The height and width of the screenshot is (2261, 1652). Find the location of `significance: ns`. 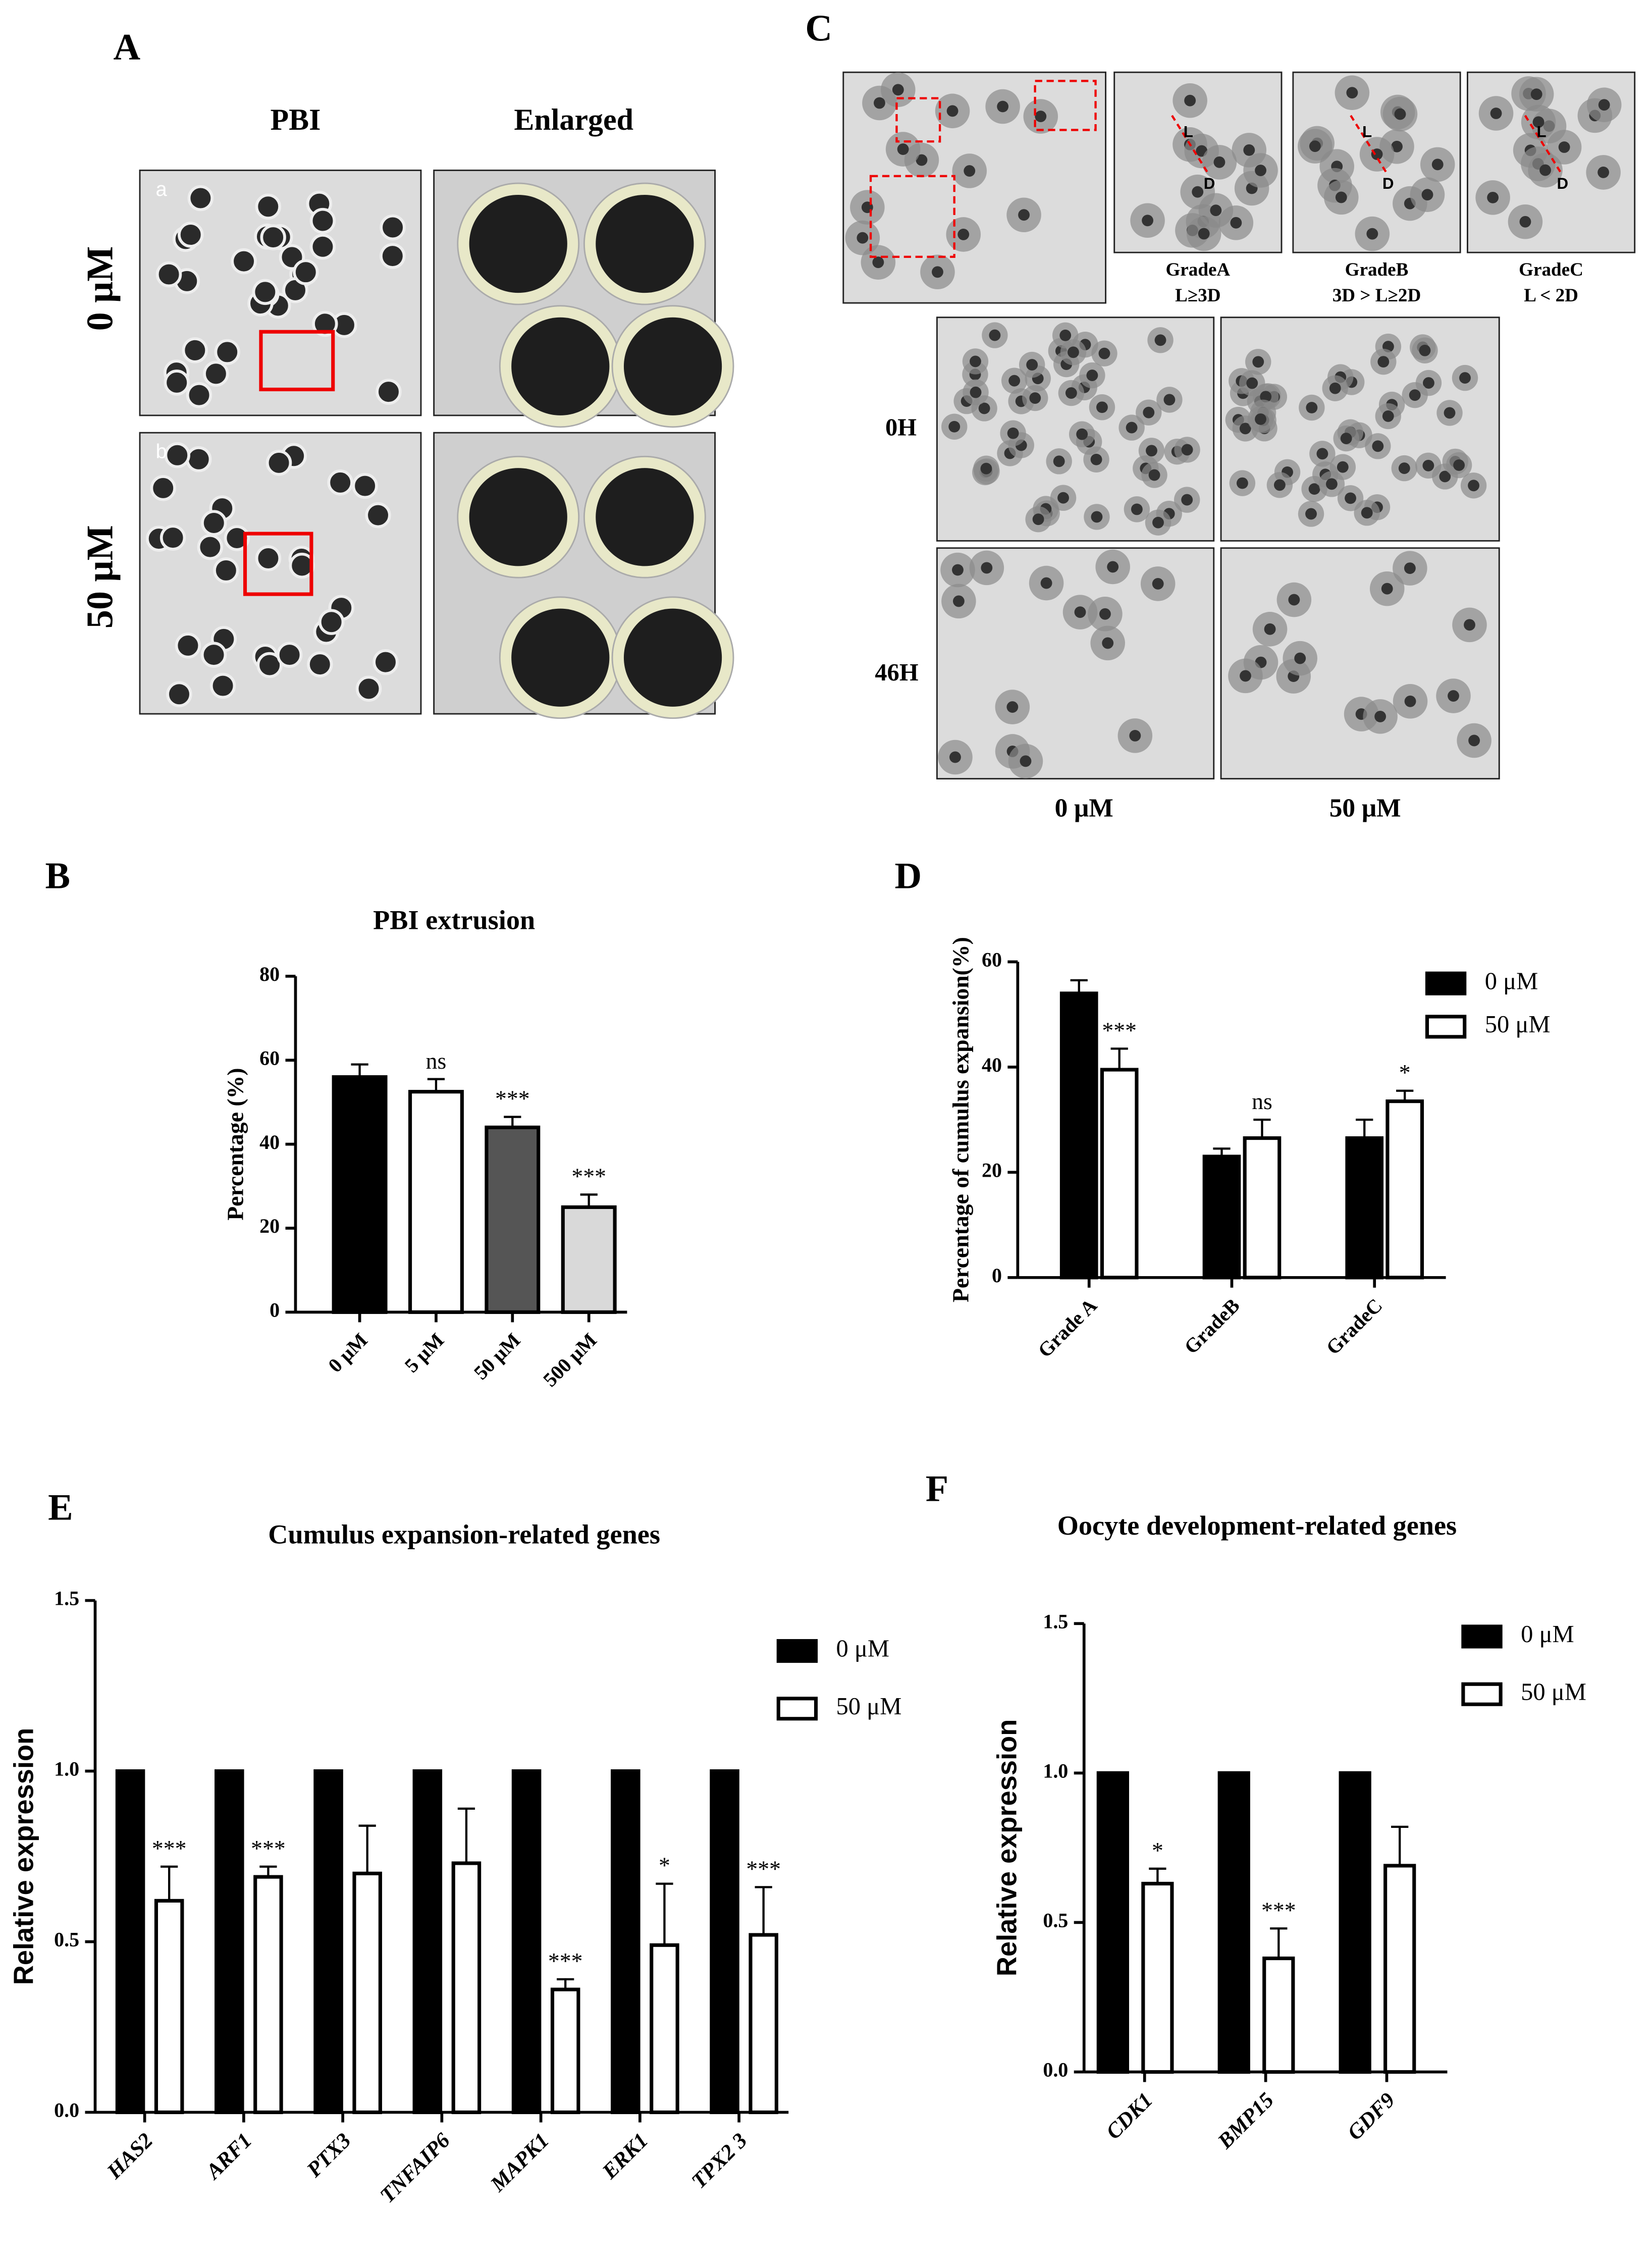

significance: ns is located at coordinates (1262, 1101).